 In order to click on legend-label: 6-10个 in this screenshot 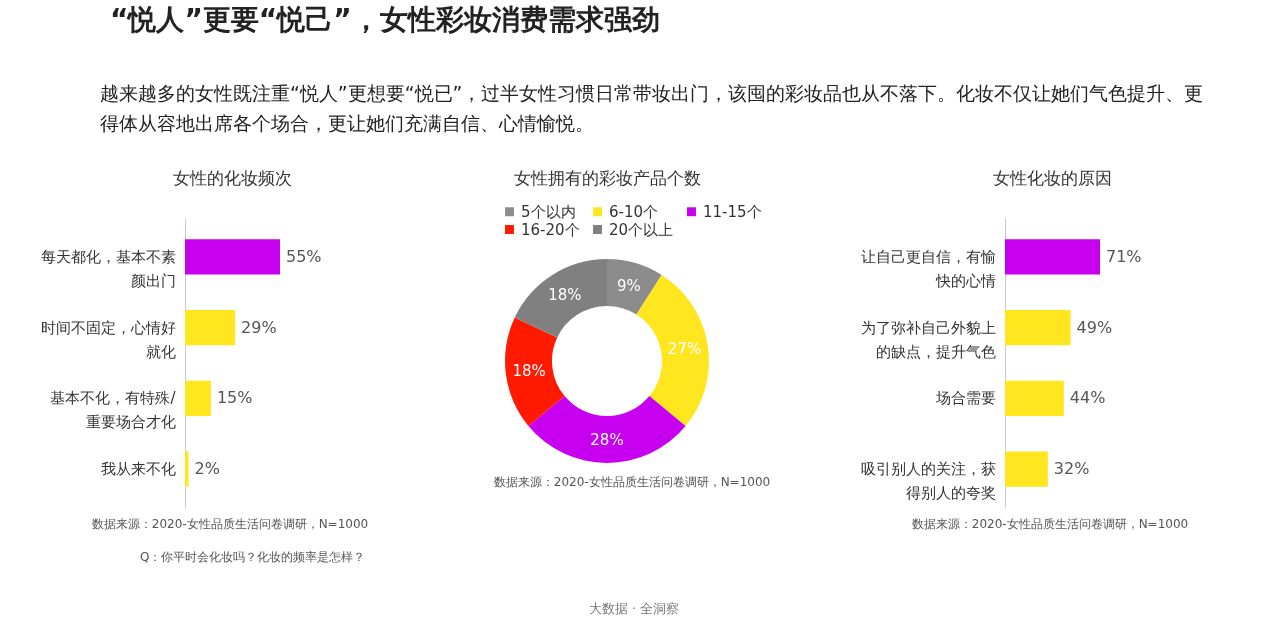, I will do `click(634, 211)`.